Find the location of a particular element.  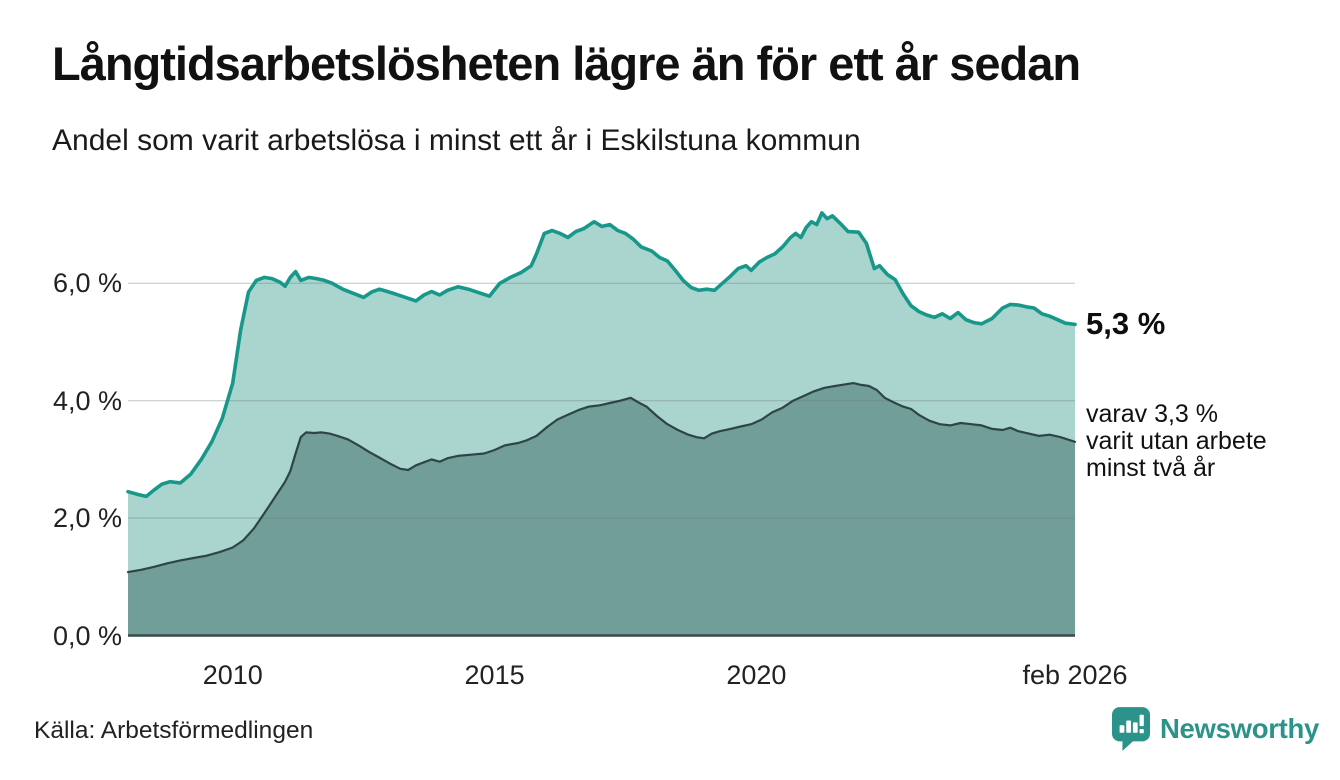

newsworthy-logo: Newsworthy is located at coordinates (1215, 729).